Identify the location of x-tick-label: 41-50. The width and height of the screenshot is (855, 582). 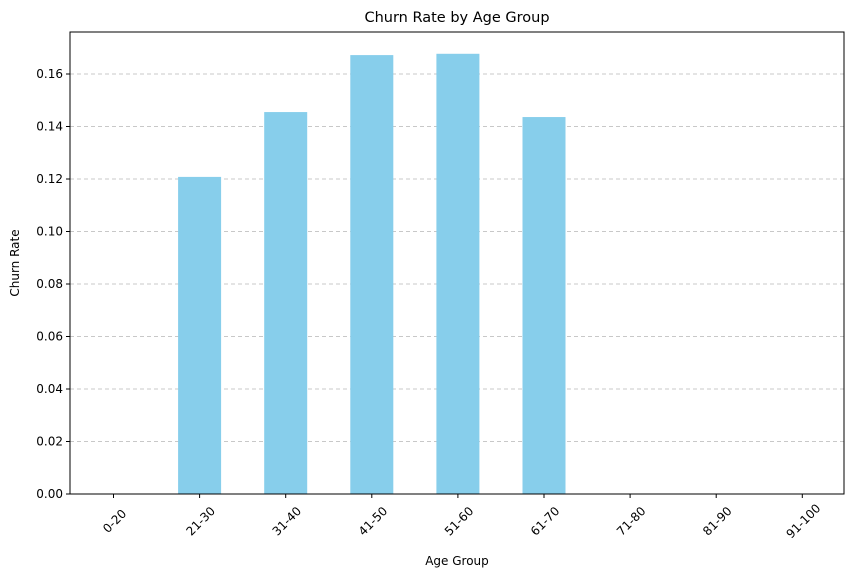
(373, 521).